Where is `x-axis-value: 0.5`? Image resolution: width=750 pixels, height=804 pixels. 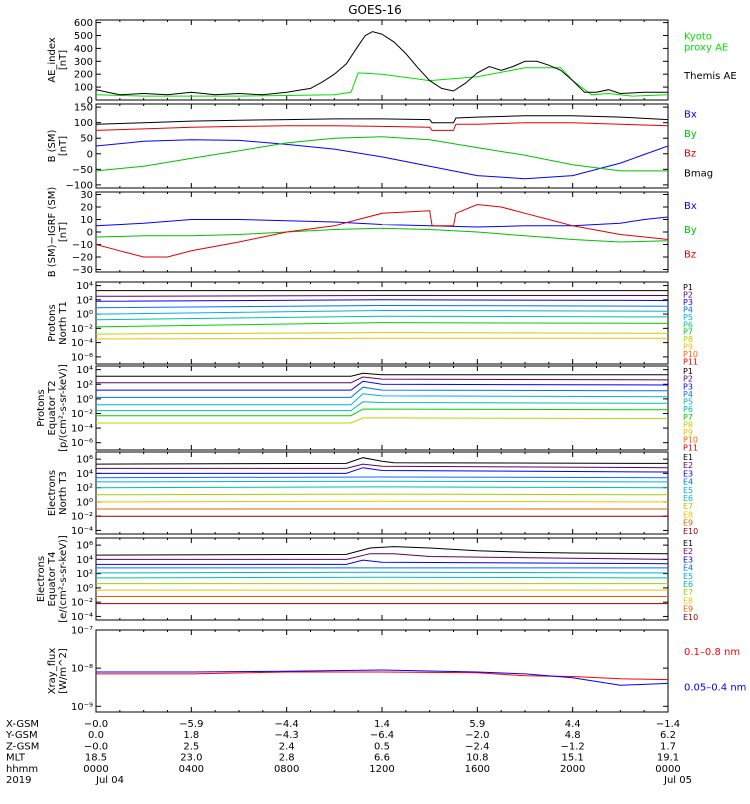 x-axis-value: 0.5 is located at coordinates (382, 746).